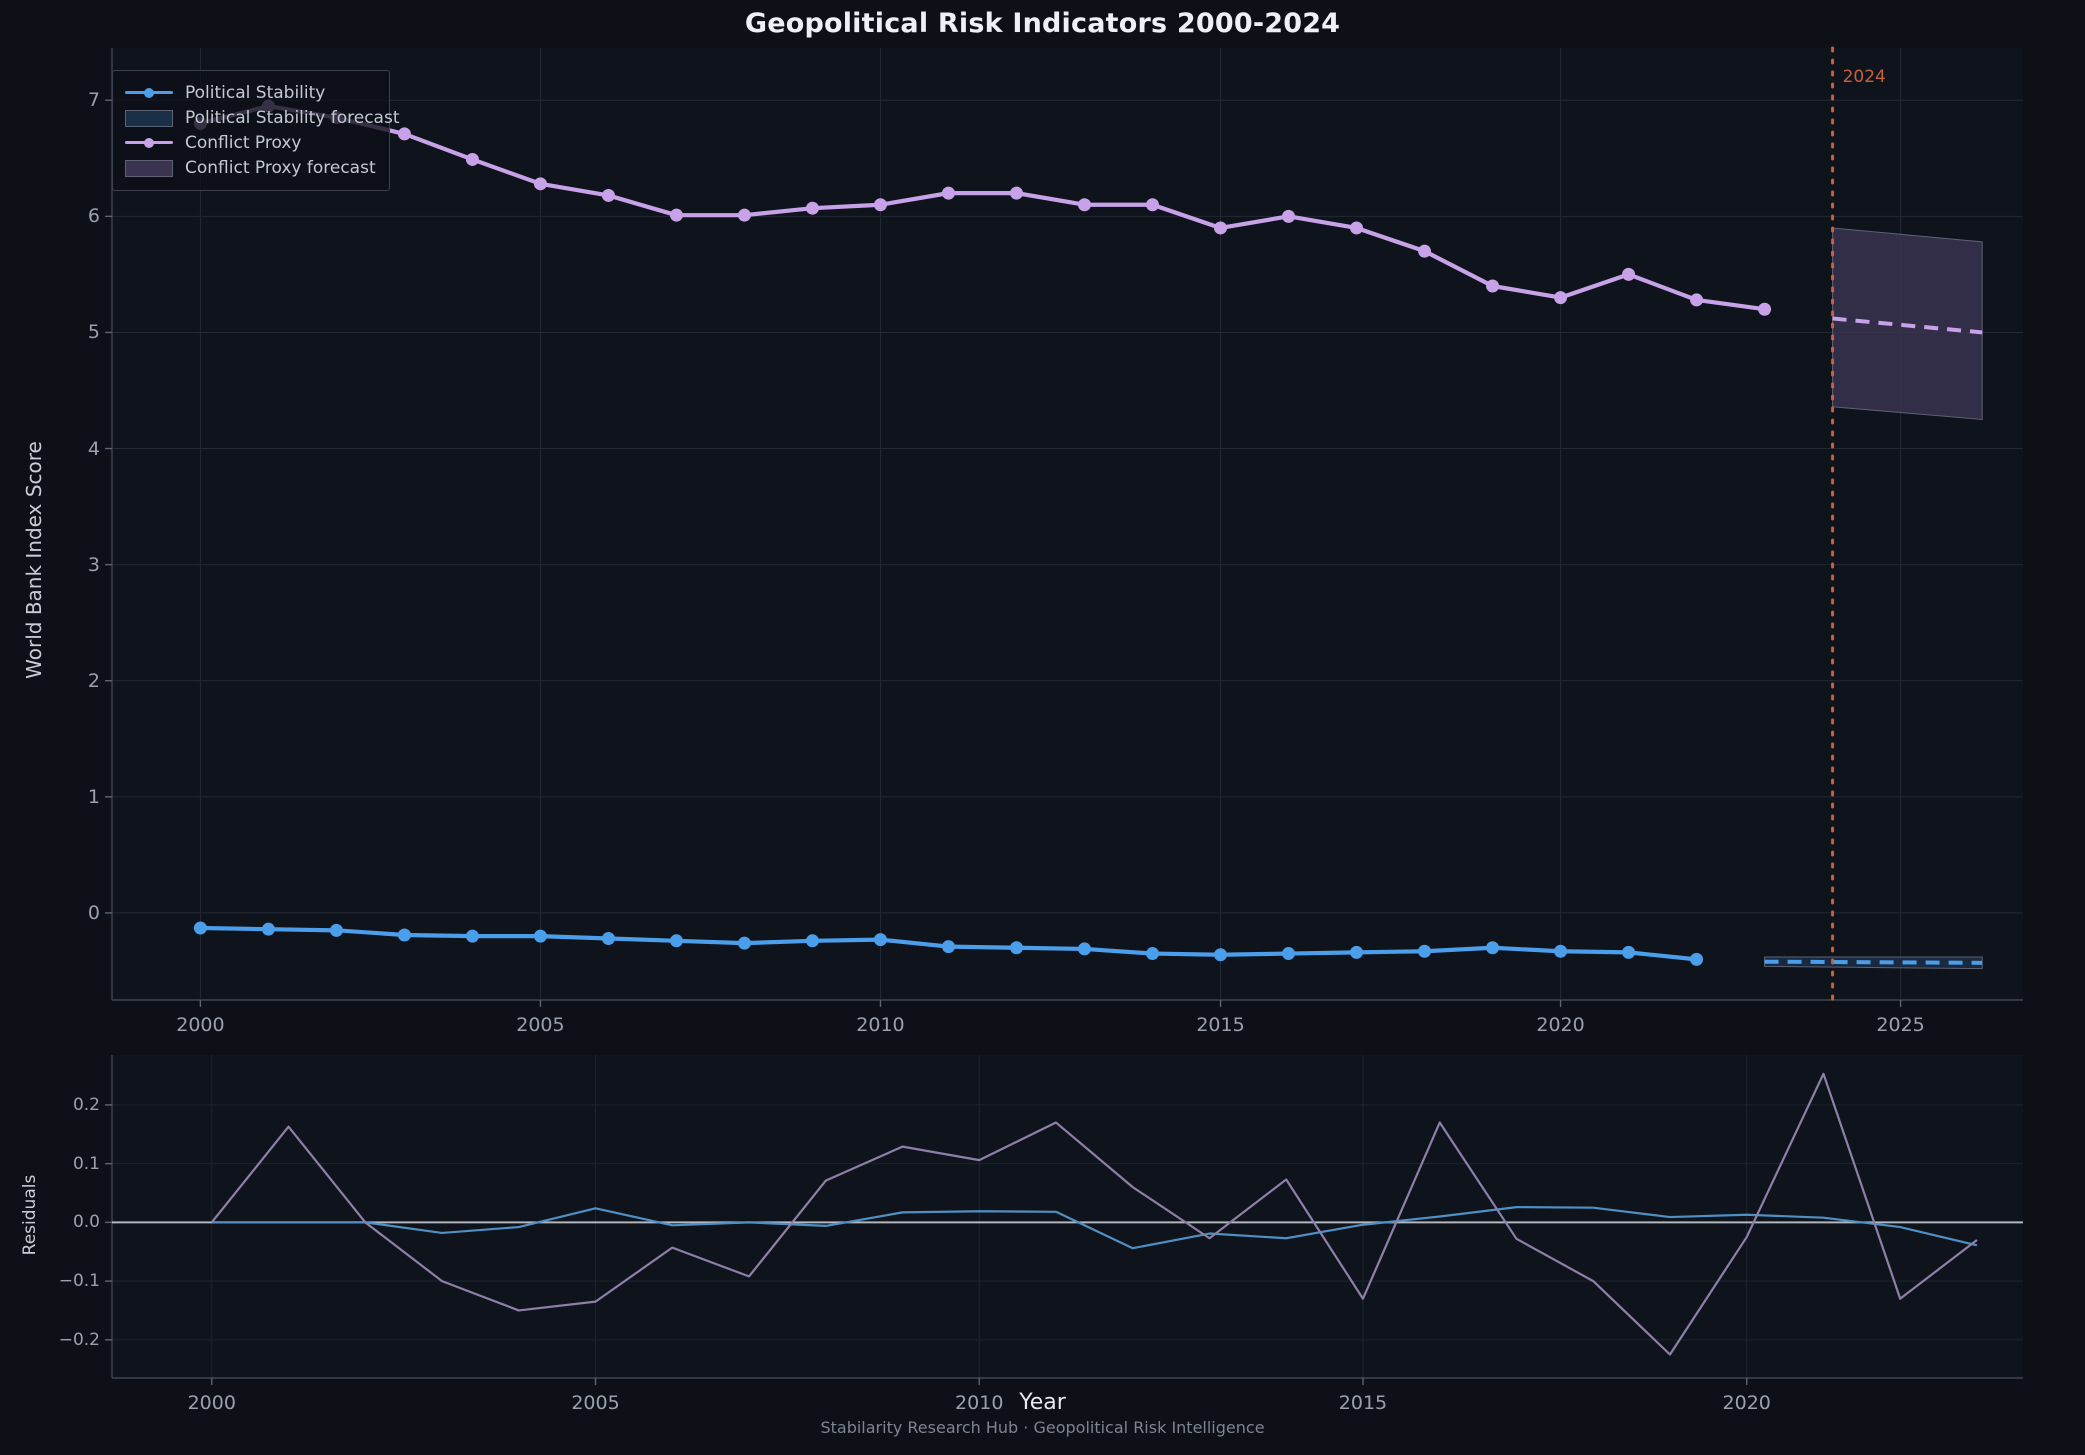  What do you see at coordinates (86, 1104) in the screenshot?
I see `residual-y-tick-label: 0.2` at bounding box center [86, 1104].